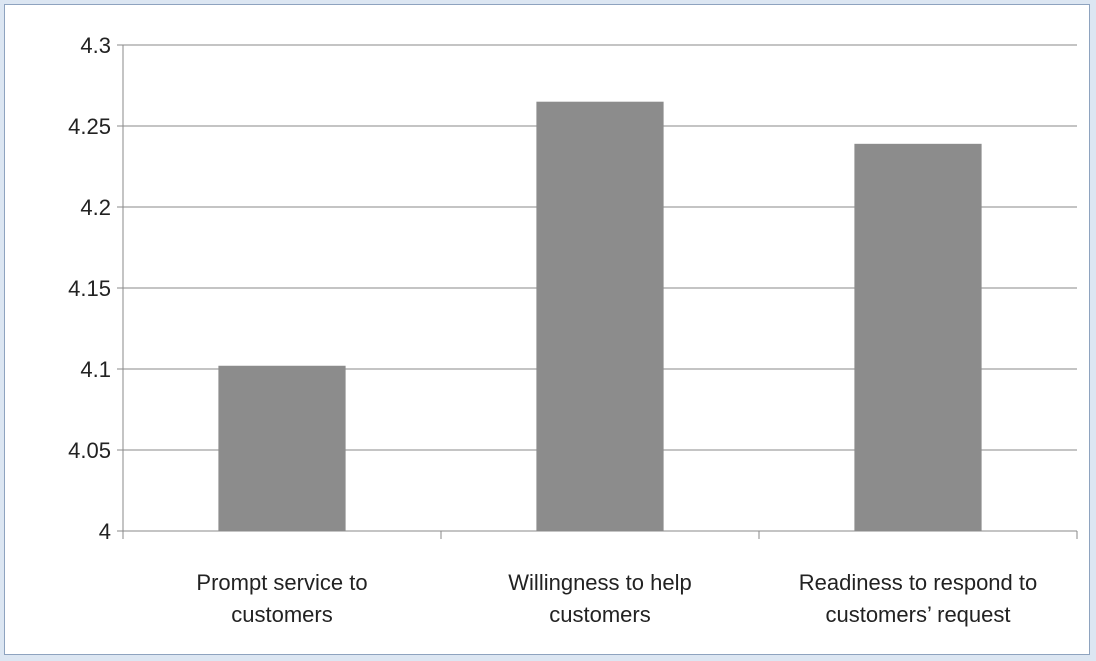  I want to click on x-category-label: customers’ request, so click(917, 614).